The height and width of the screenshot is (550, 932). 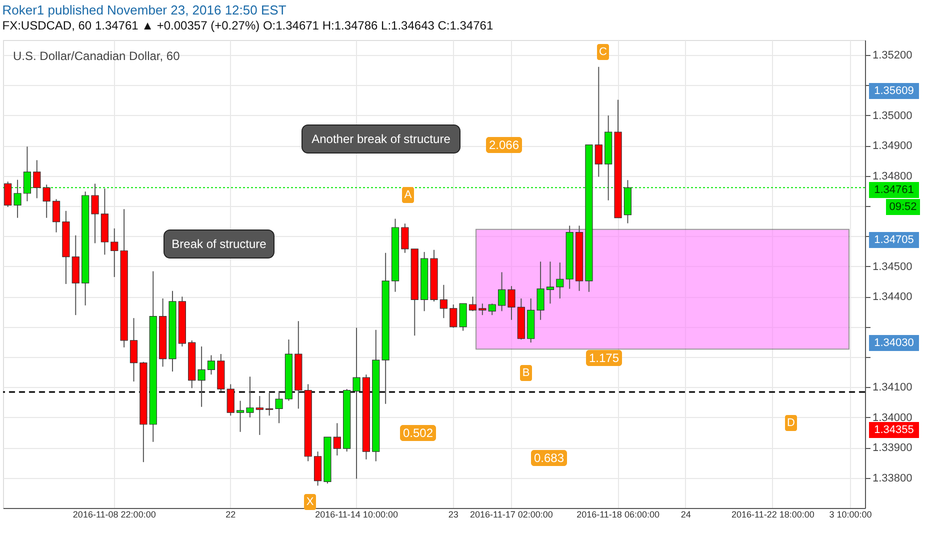 What do you see at coordinates (791, 423) in the screenshot?
I see `annotation: D` at bounding box center [791, 423].